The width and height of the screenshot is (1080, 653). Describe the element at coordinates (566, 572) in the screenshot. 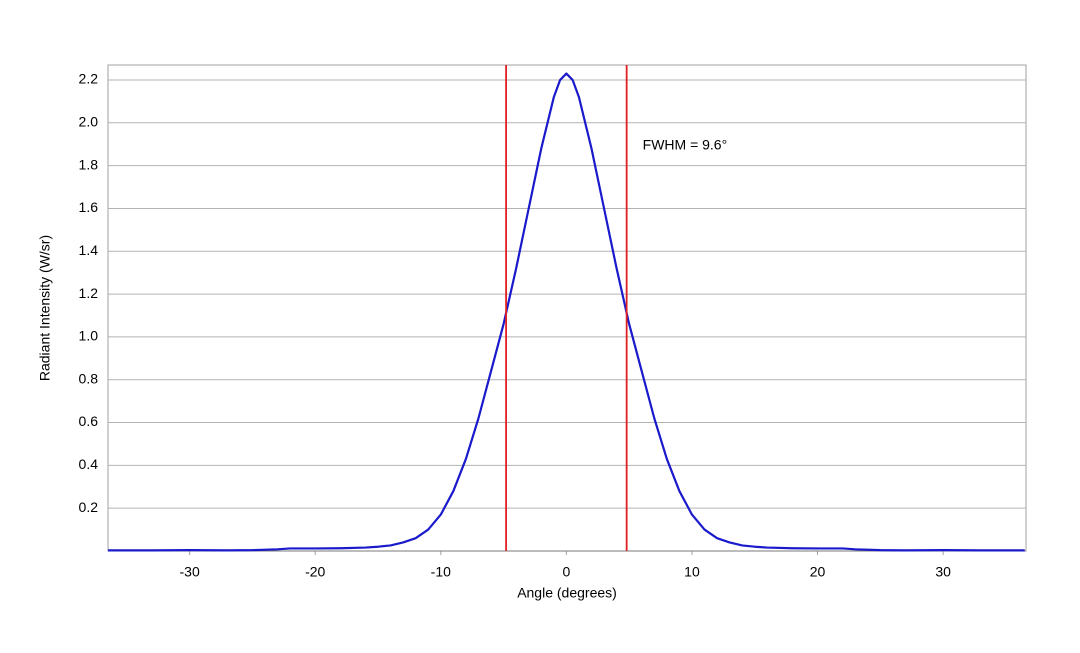

I see `x-tick-label: 0` at that location.